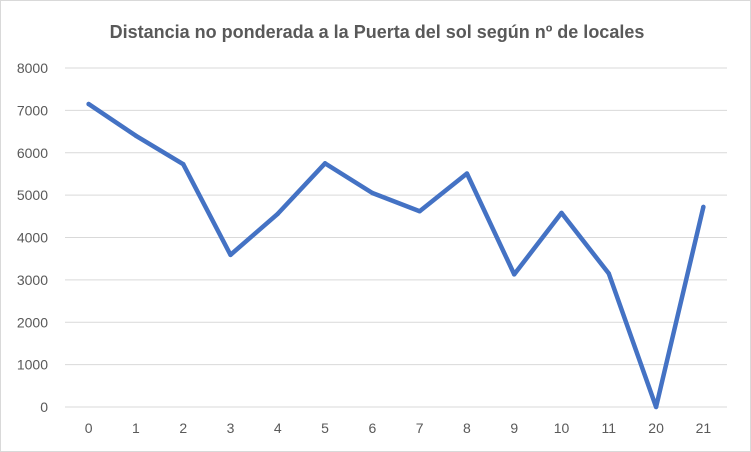  I want to click on x-tick-label: 4, so click(278, 428).